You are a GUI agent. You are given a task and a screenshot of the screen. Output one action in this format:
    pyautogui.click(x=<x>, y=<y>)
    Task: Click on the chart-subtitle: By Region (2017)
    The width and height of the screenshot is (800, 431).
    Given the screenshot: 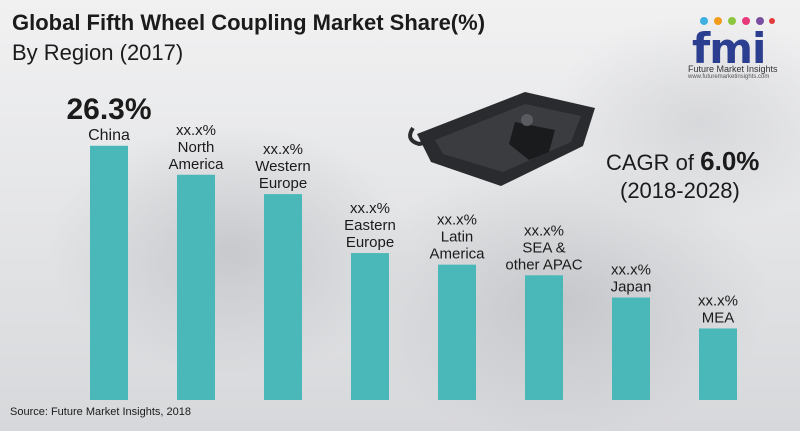 What is the action you would take?
    pyautogui.click(x=98, y=52)
    